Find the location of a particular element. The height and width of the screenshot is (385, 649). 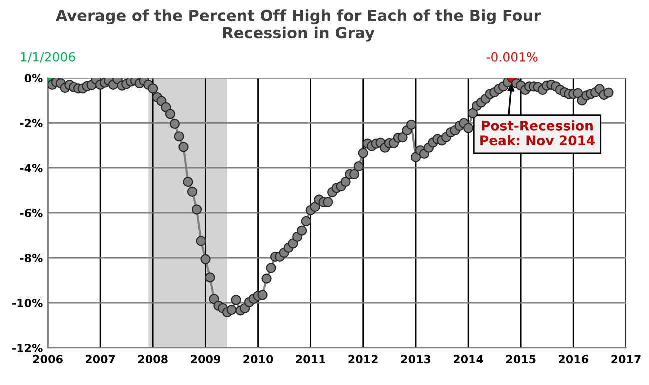

x-tick-label: 2014 is located at coordinates (469, 359).